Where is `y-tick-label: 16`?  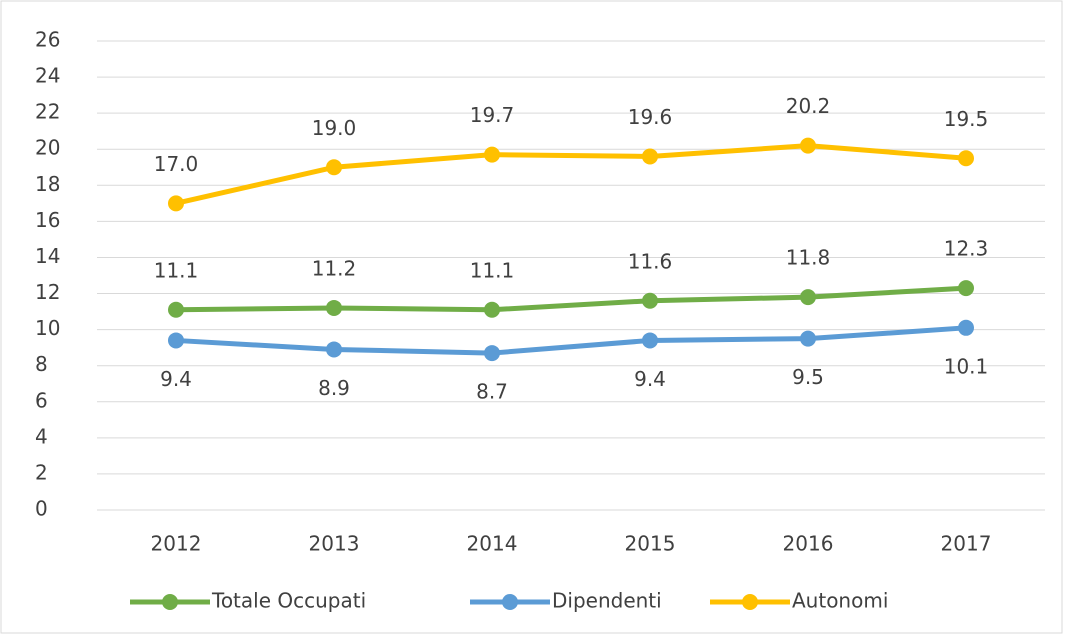 y-tick-label: 16 is located at coordinates (47, 220).